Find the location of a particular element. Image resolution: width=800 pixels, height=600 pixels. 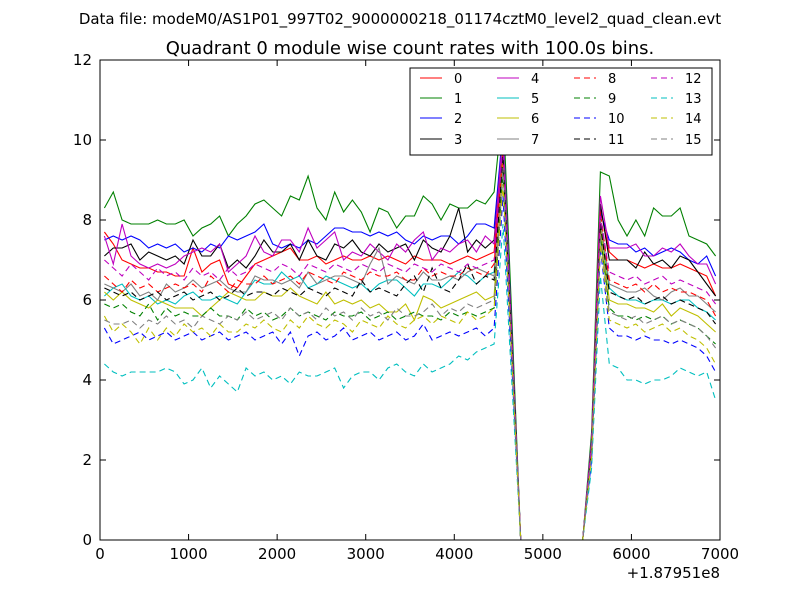

y-tick-label: 0 is located at coordinates (87, 540).